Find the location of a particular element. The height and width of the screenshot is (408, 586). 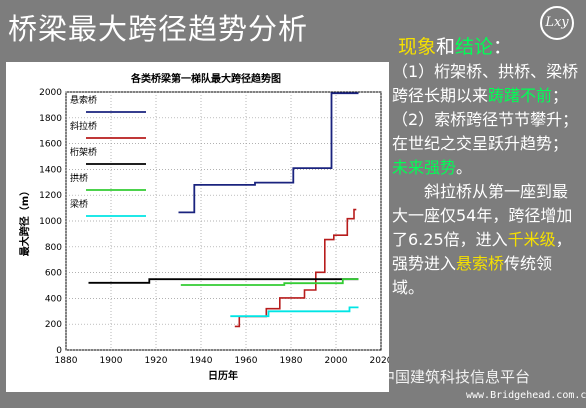

point-1-text: （1）桁架桥、拱桥、梁桥跨径长期以来 is located at coordinates (485, 83).